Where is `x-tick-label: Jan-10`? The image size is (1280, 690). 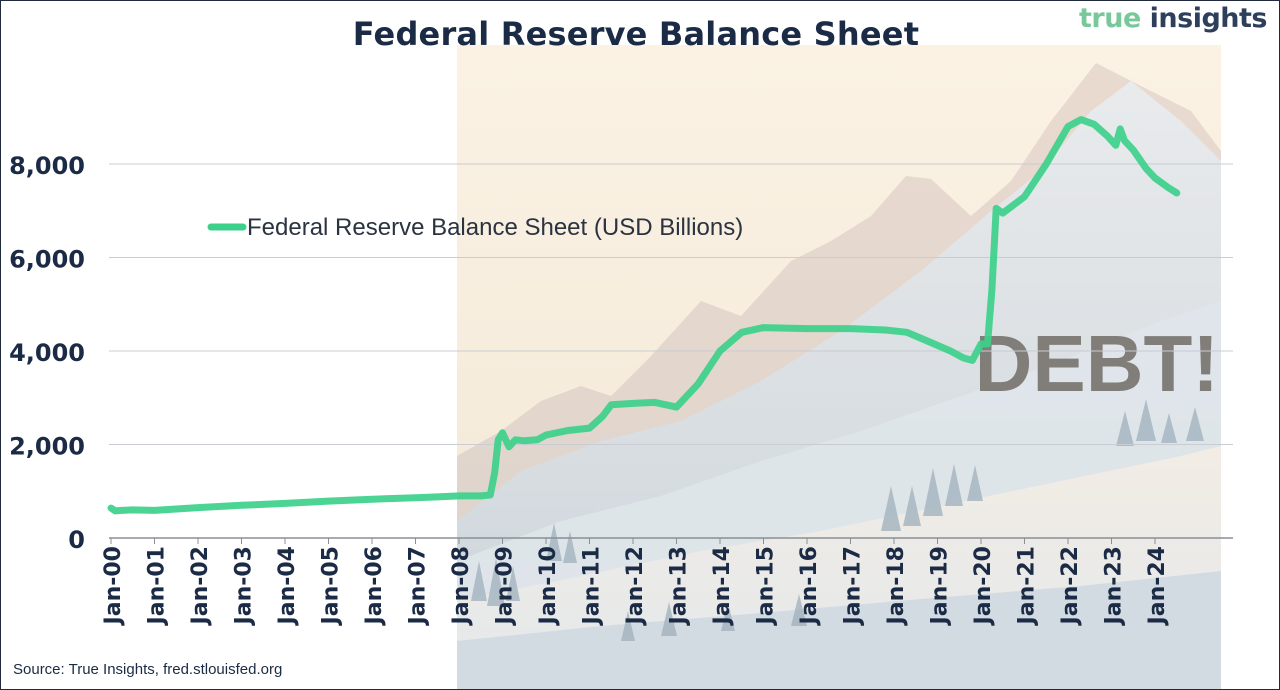 x-tick-label: Jan-10 is located at coordinates (548, 586).